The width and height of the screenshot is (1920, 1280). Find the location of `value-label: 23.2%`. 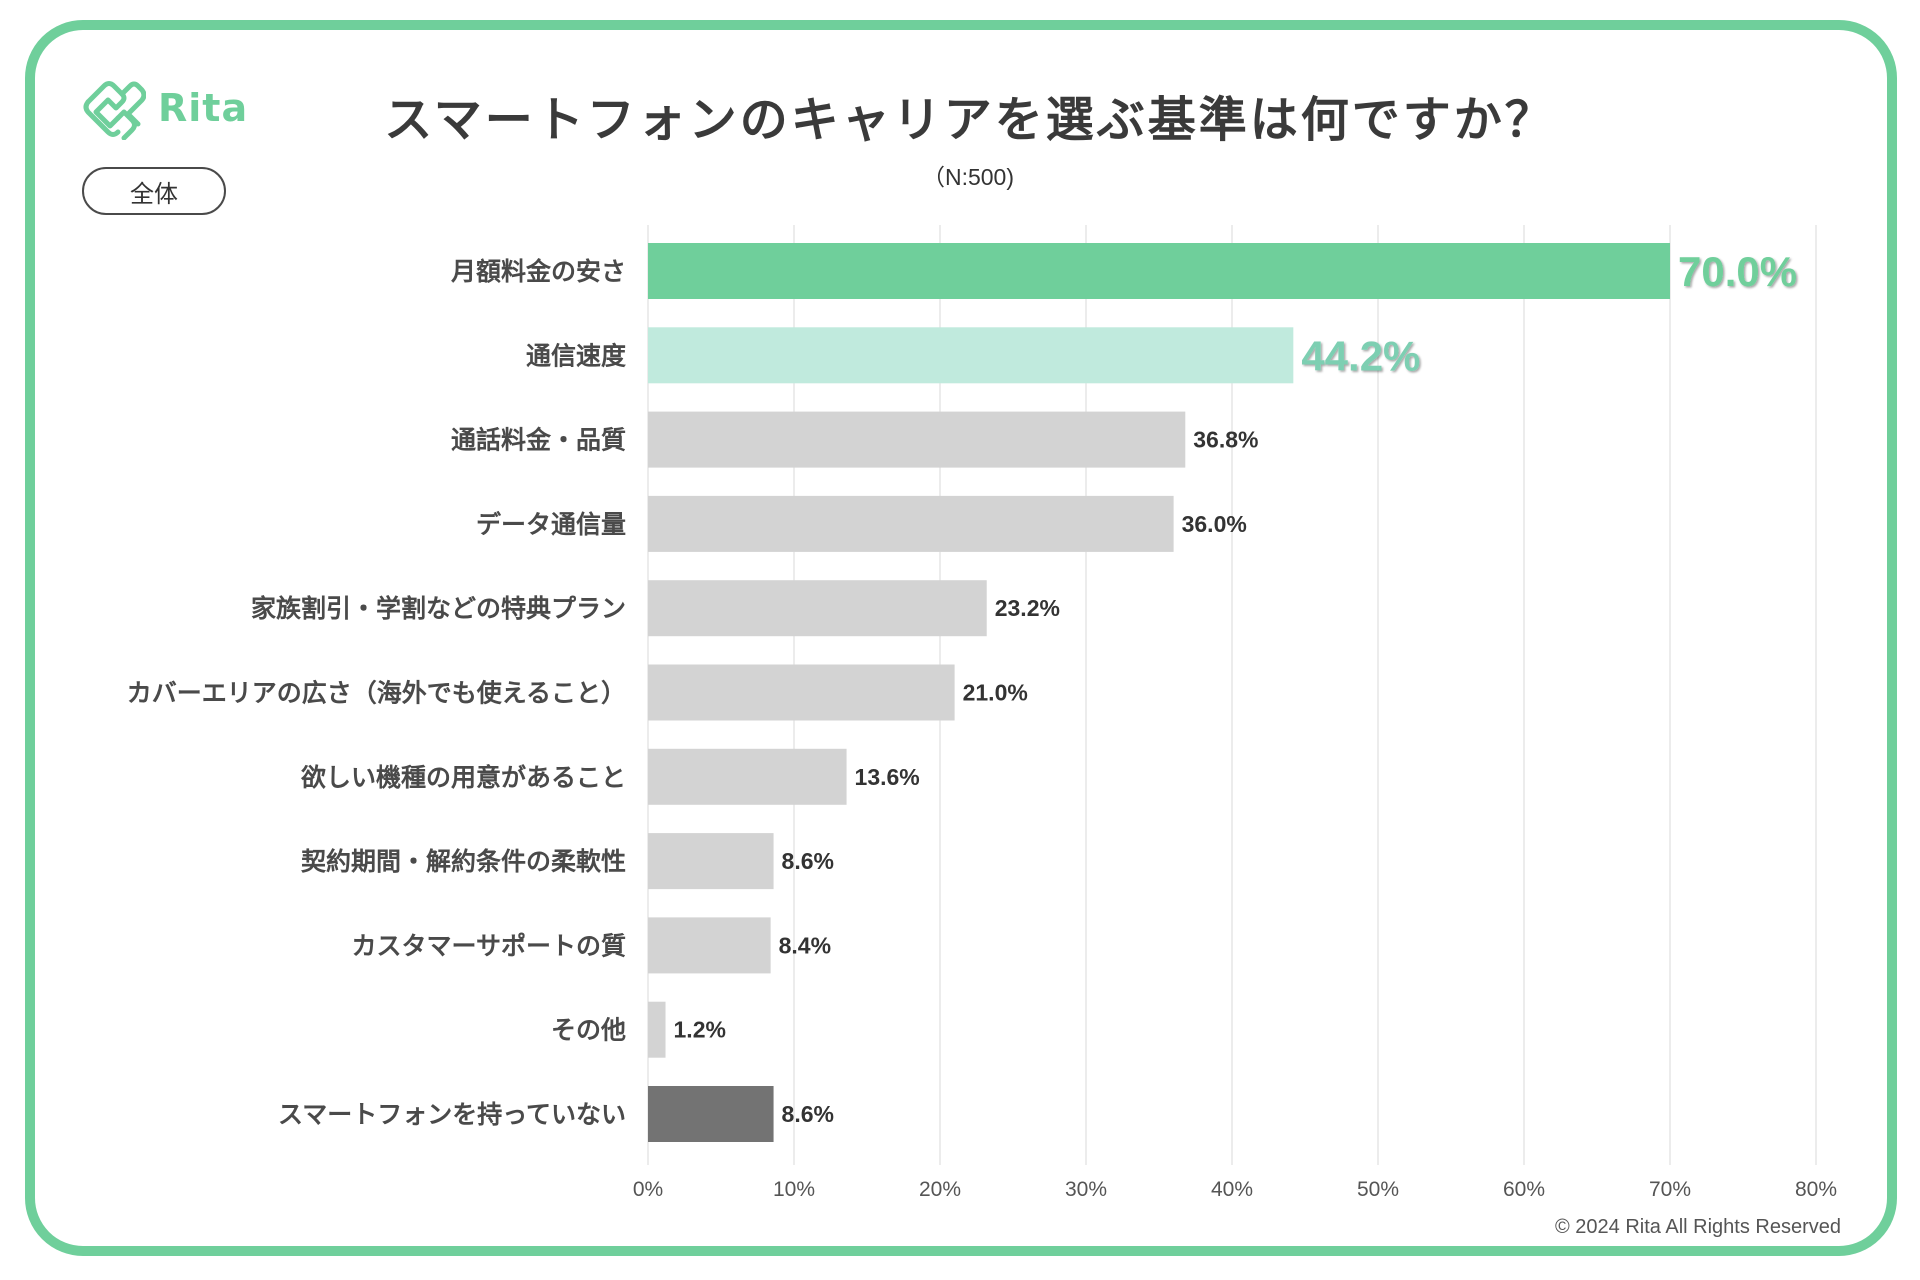

value-label: 23.2% is located at coordinates (1027, 608).